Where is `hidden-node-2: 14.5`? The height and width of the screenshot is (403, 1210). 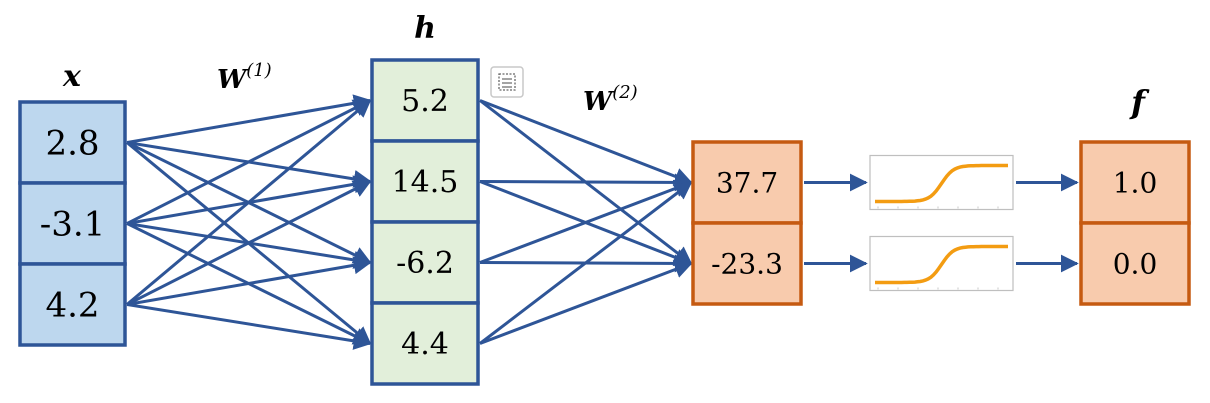 hidden-node-2: 14.5 is located at coordinates (425, 181).